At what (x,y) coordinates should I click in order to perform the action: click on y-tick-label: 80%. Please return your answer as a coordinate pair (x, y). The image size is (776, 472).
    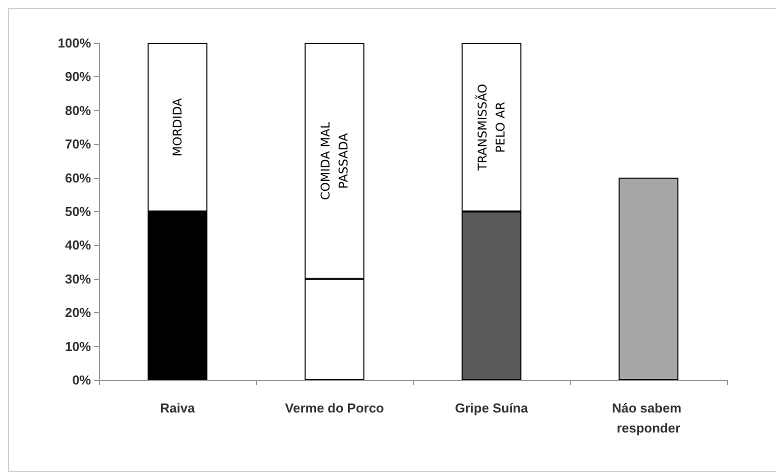
    Looking at the image, I should click on (78, 110).